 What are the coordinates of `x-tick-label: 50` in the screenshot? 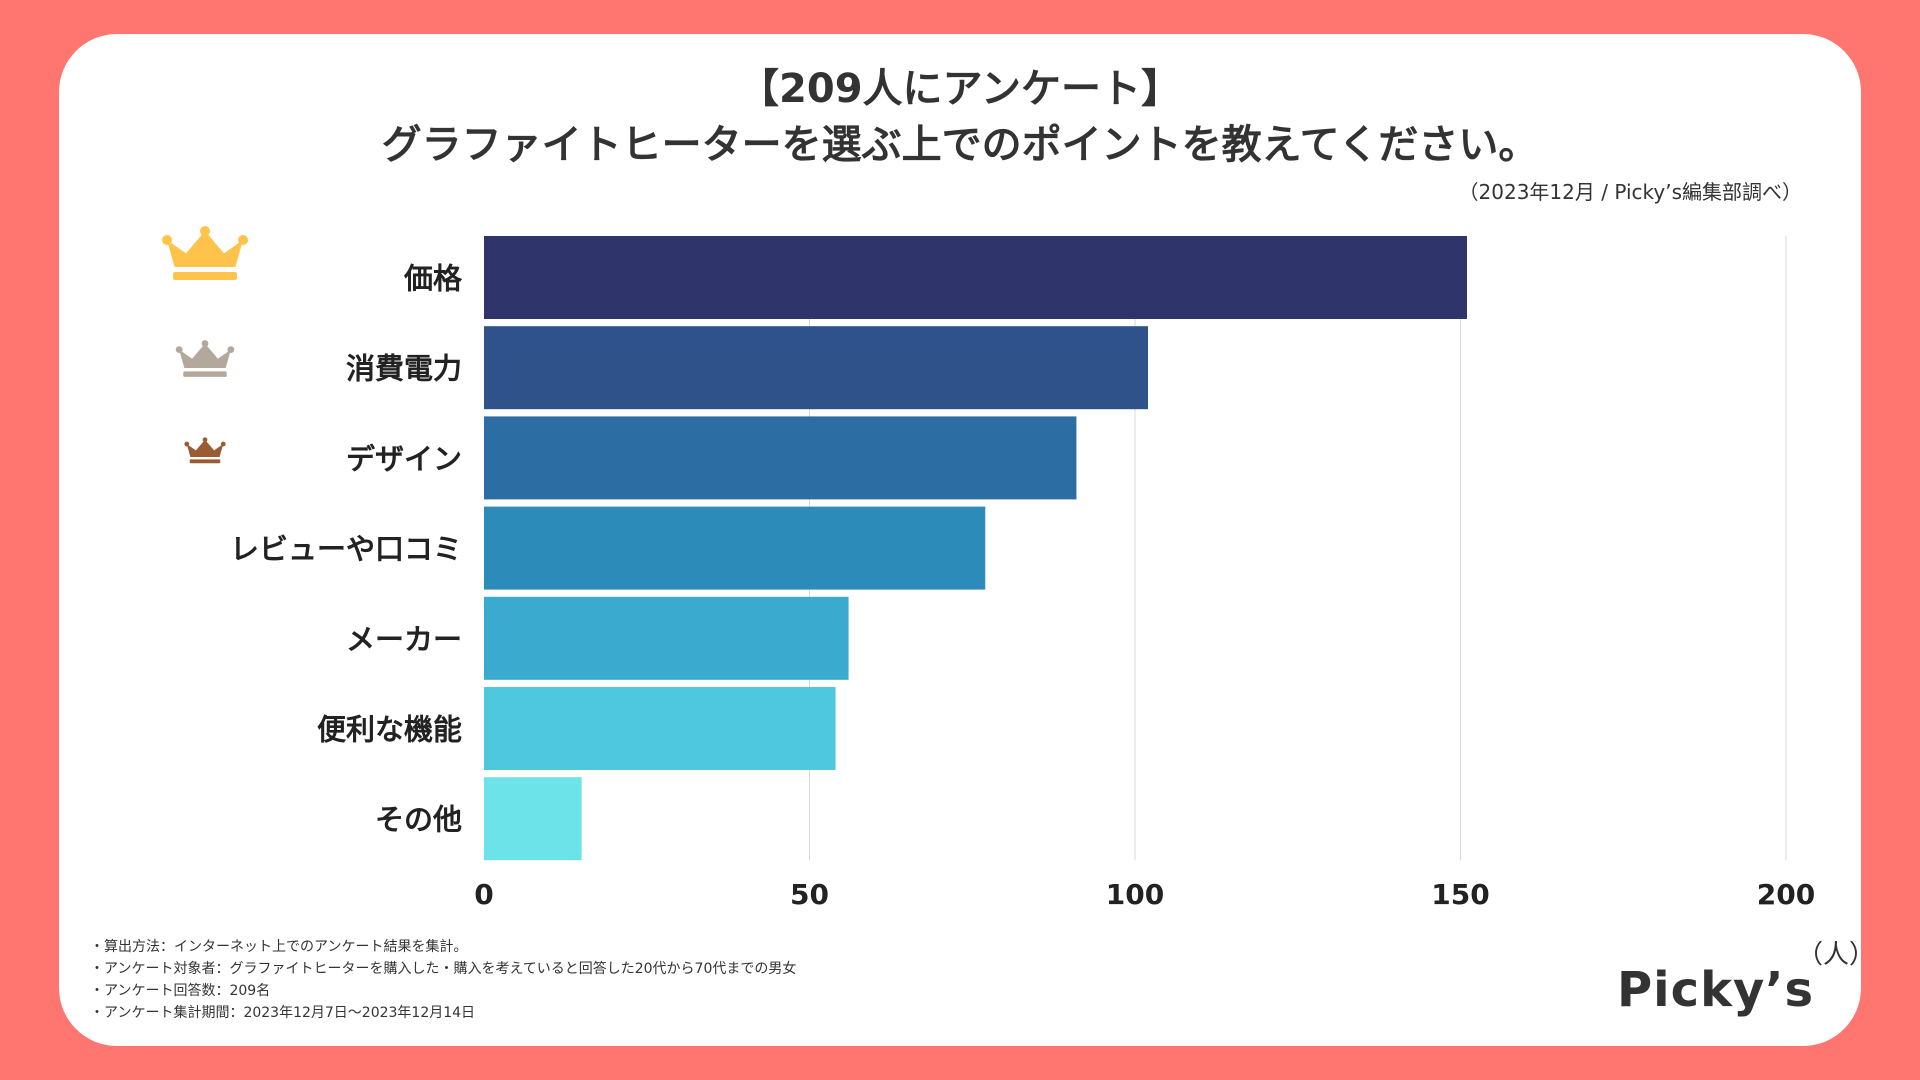 It's located at (809, 894).